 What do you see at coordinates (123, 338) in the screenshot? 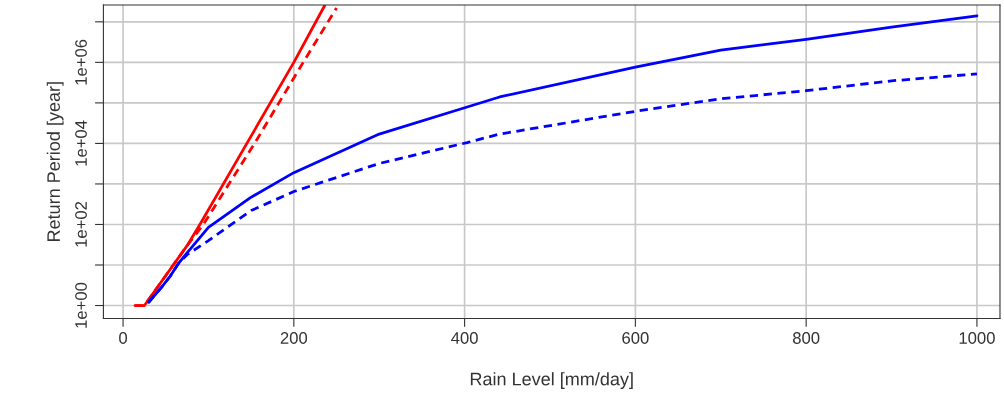
I see `x-tick-label: 0` at bounding box center [123, 338].